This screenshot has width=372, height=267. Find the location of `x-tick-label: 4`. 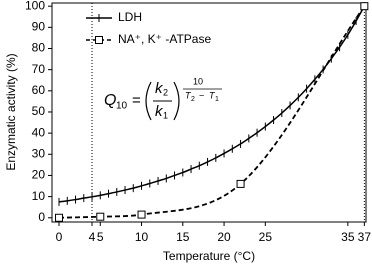

x-tick-label: 4 is located at coordinates (92, 237).